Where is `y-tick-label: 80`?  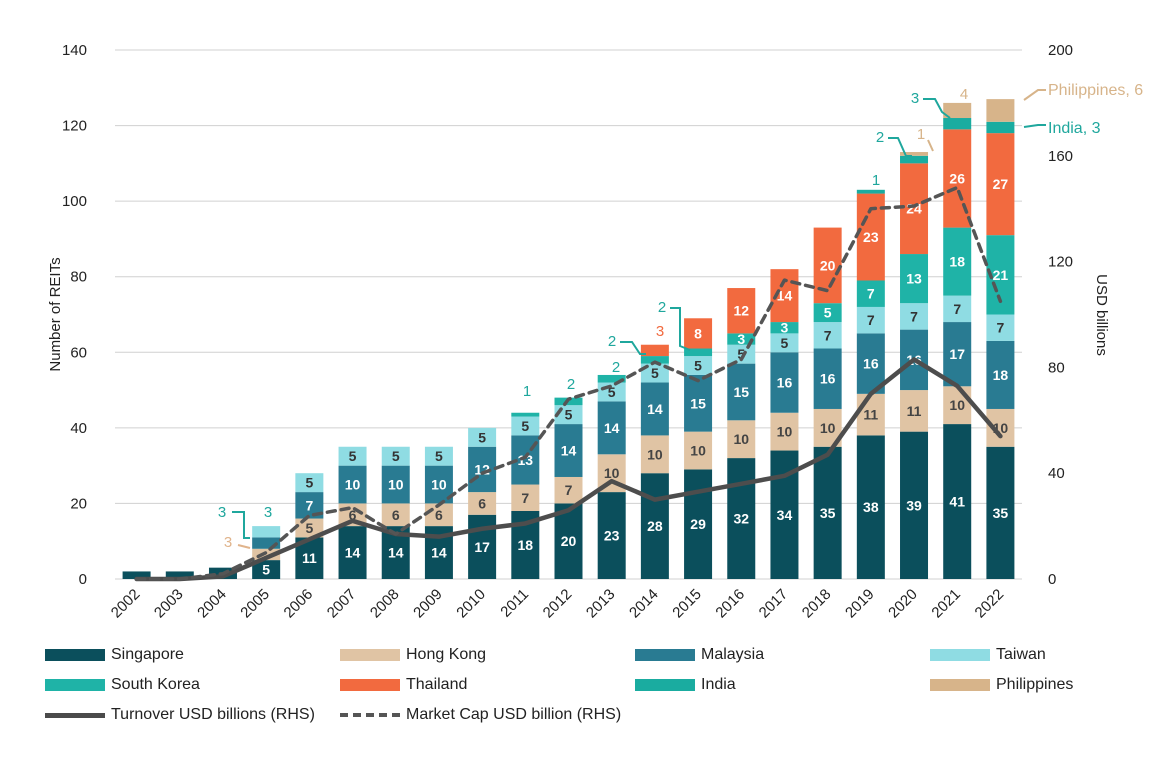
y-tick-label: 80 is located at coordinates (78, 277).